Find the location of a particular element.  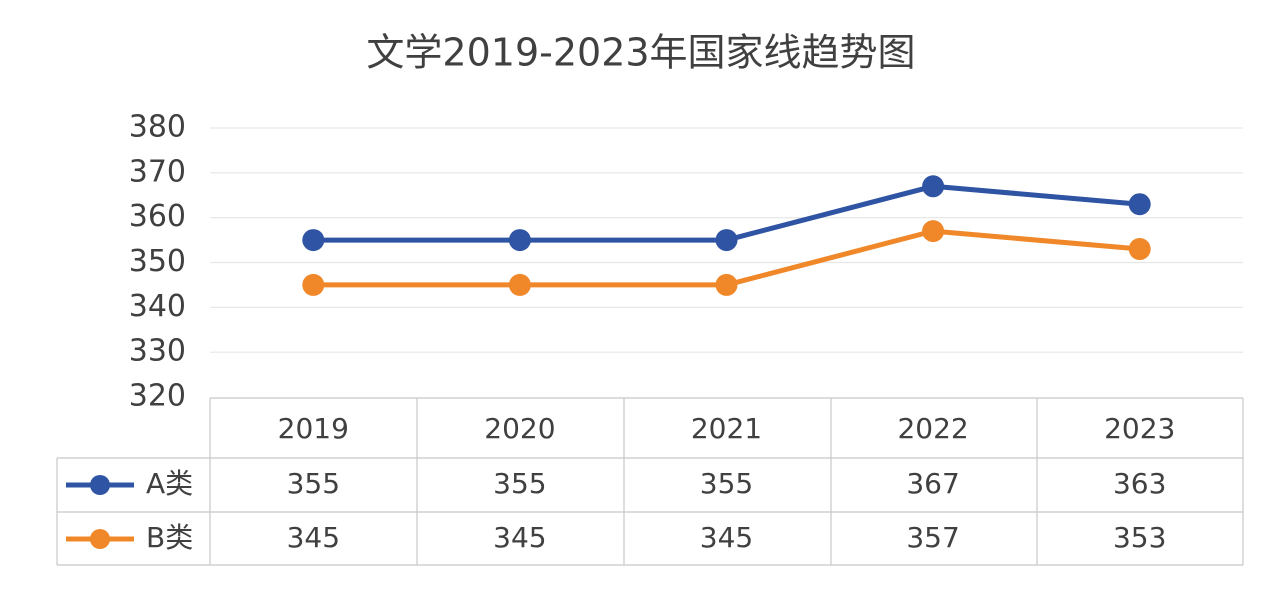

chart-title: 文学2019-2023年国家线趋势图 is located at coordinates (640, 53).